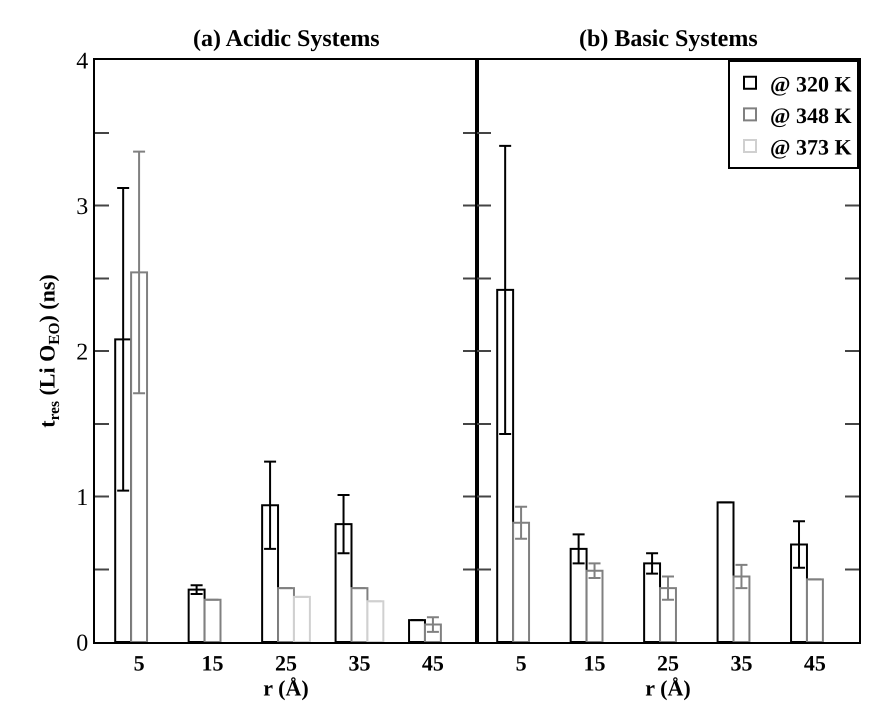 The width and height of the screenshot is (871, 712). I want to click on chart-title: (b) Basic Systems, so click(668, 39).